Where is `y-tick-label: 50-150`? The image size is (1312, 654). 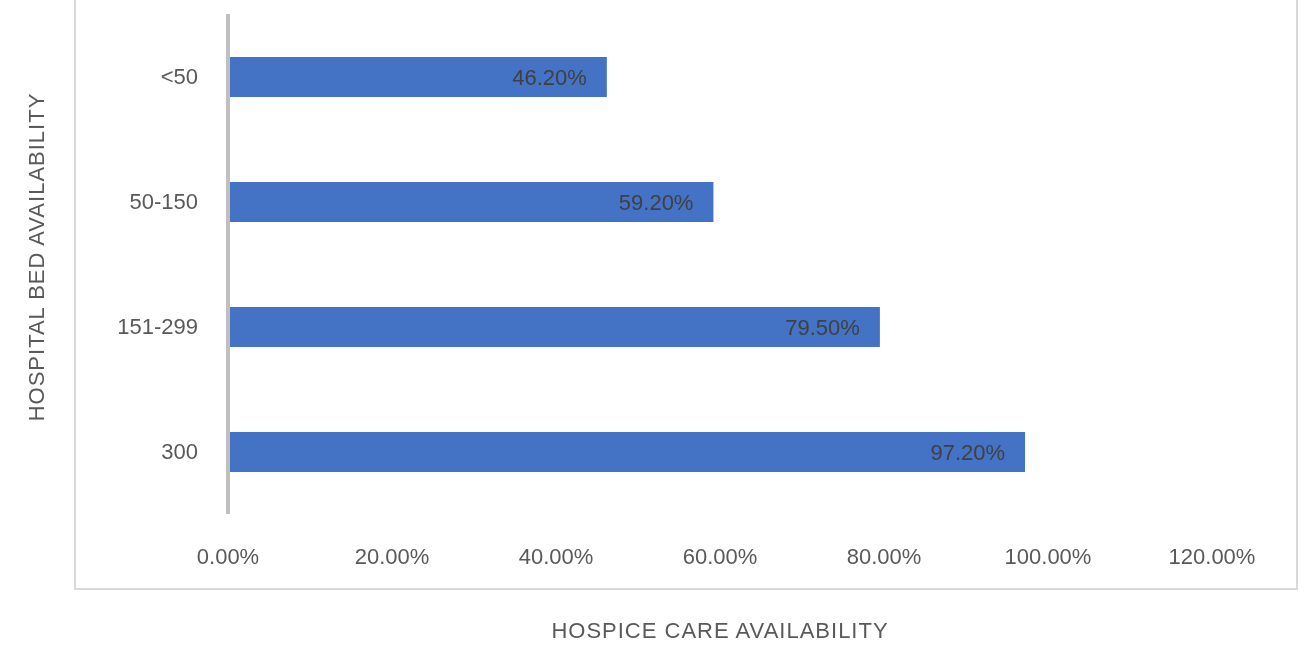
y-tick-label: 50-150 is located at coordinates (163, 202).